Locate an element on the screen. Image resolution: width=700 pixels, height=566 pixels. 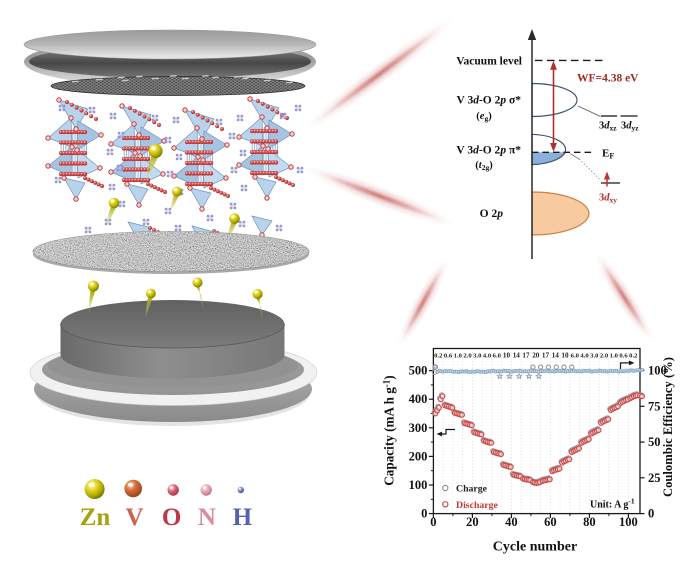
svg-text: 3dxz is located at coordinates (608, 127).